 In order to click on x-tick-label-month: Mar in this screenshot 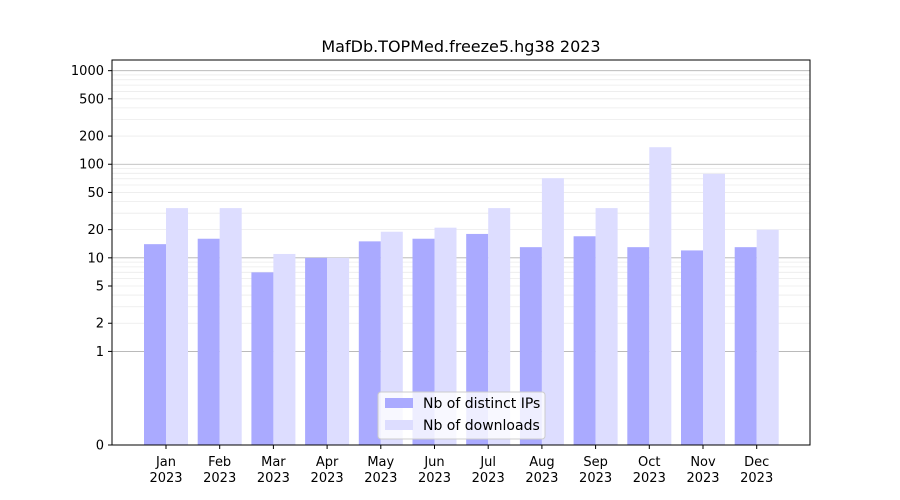, I will do `click(273, 462)`.